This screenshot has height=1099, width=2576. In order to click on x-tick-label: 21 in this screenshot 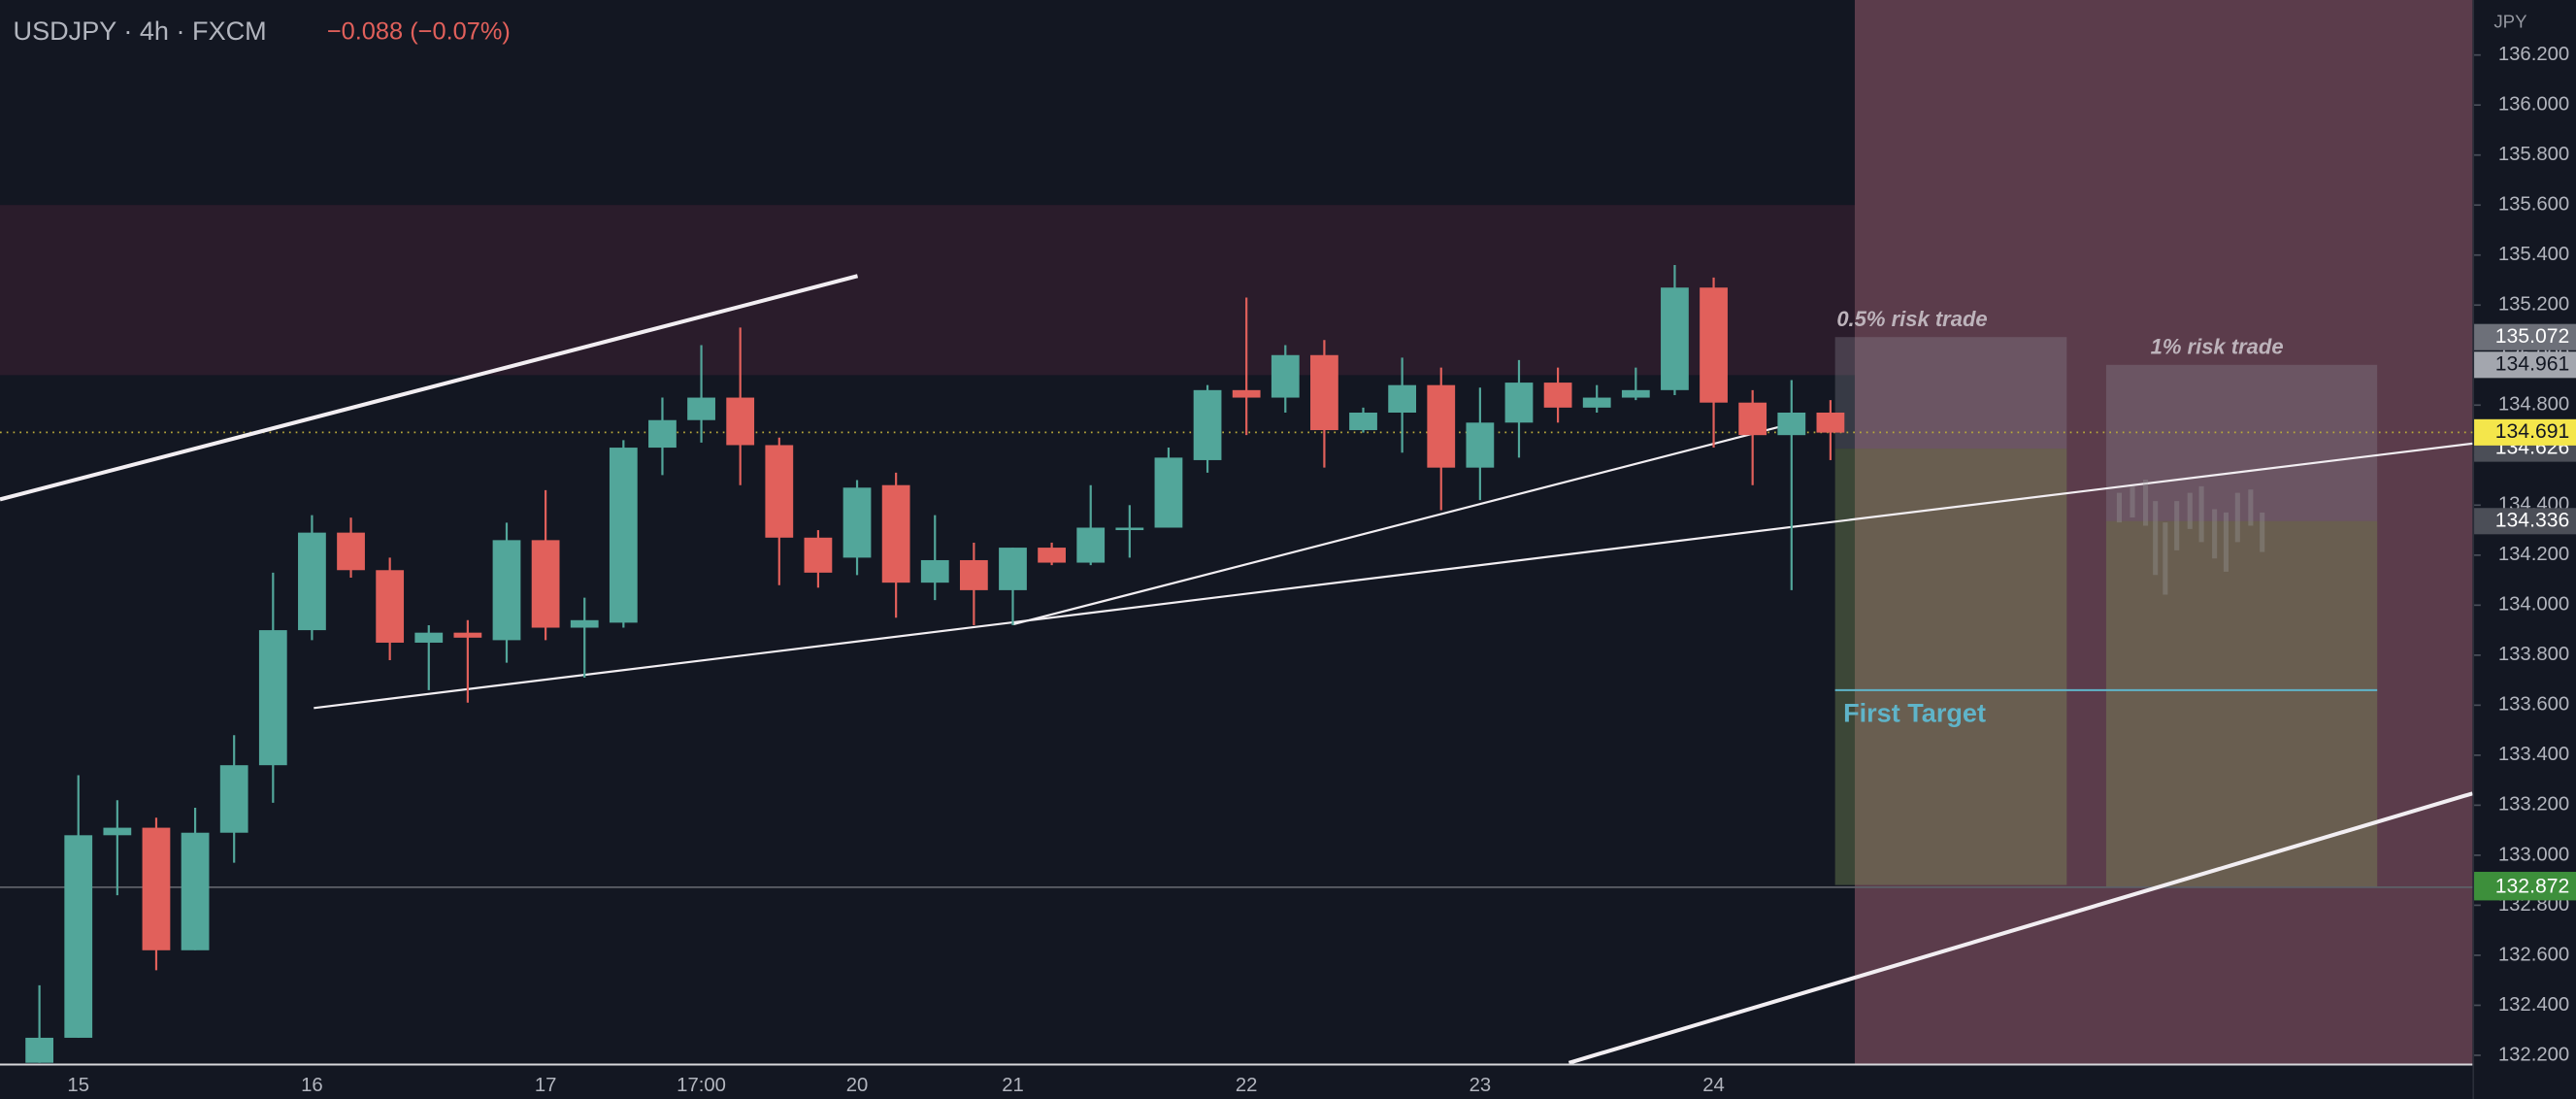, I will do `click(1013, 1086)`.